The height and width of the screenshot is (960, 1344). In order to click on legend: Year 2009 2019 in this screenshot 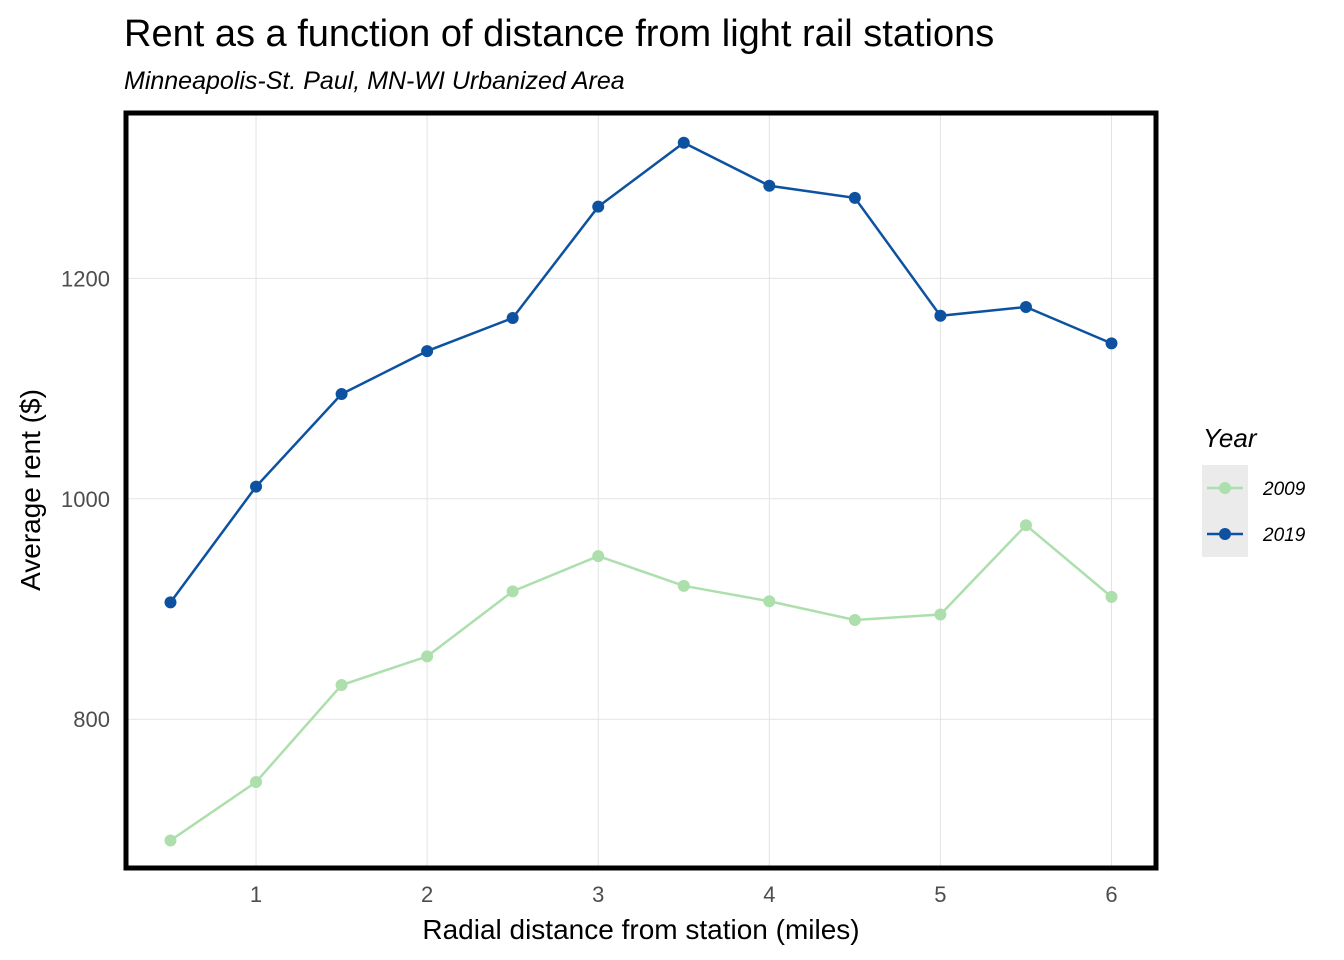, I will do `click(1254, 490)`.